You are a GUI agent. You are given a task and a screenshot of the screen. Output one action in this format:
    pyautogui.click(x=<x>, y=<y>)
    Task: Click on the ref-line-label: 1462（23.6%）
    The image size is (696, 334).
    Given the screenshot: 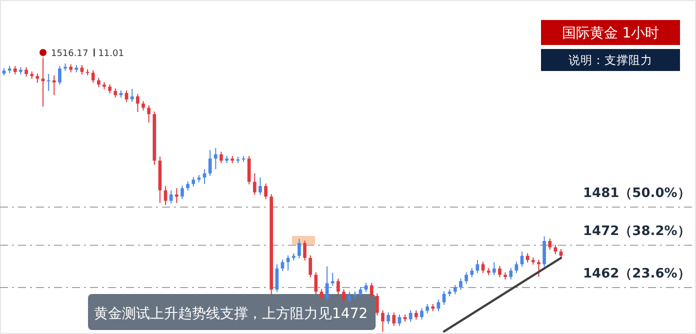 What is the action you would take?
    pyautogui.click(x=636, y=274)
    